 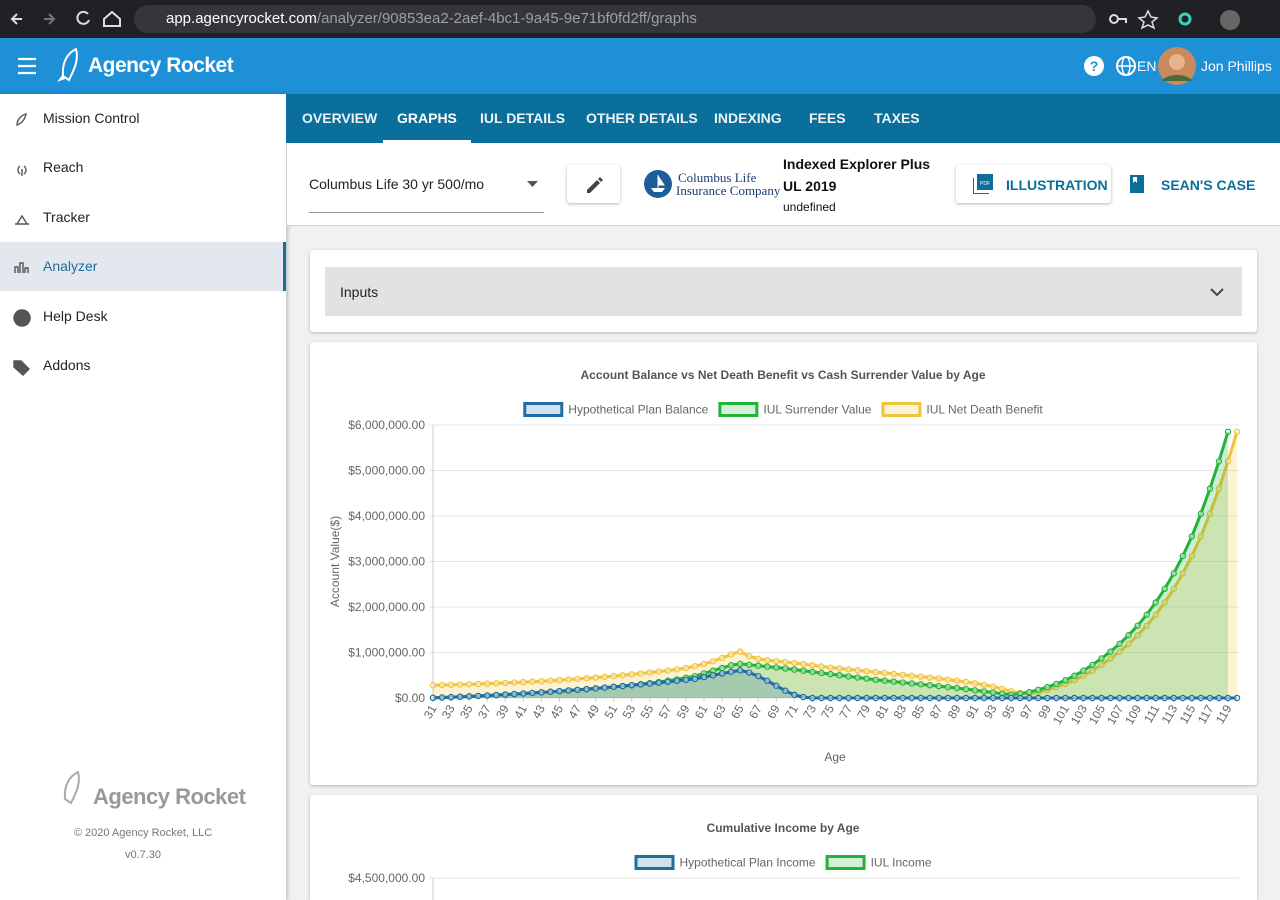 What do you see at coordinates (593, 184) in the screenshot?
I see `edit-button` at bounding box center [593, 184].